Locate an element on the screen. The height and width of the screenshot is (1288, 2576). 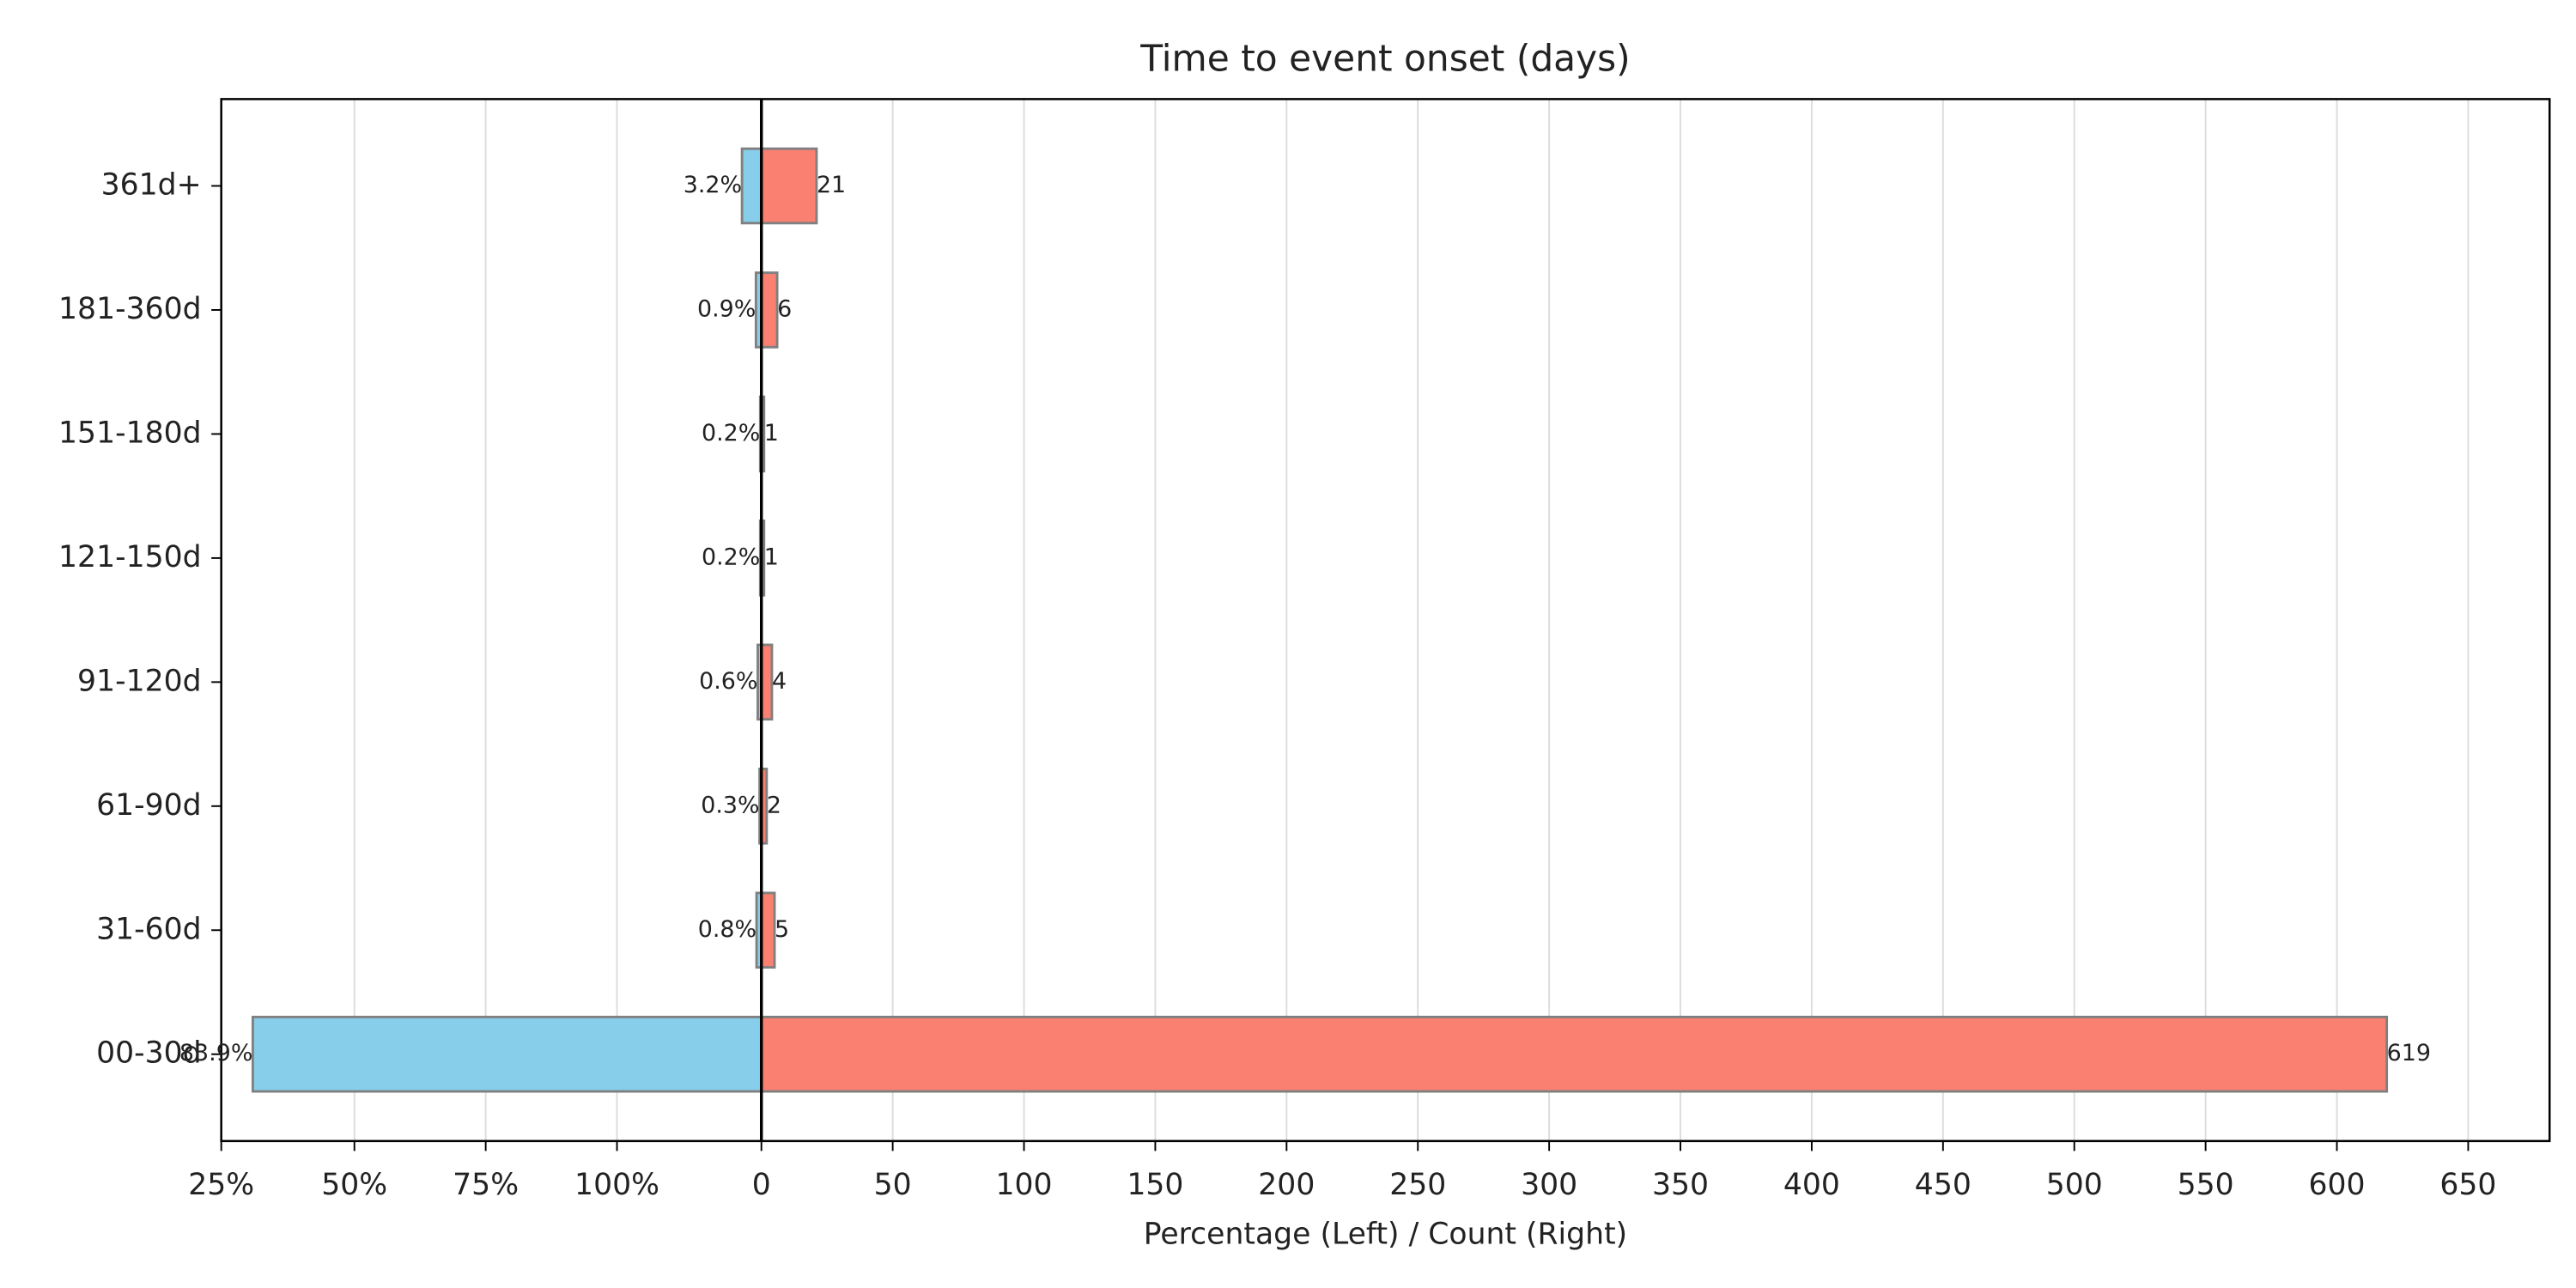
x-tick-label: 50 is located at coordinates (893, 1185).